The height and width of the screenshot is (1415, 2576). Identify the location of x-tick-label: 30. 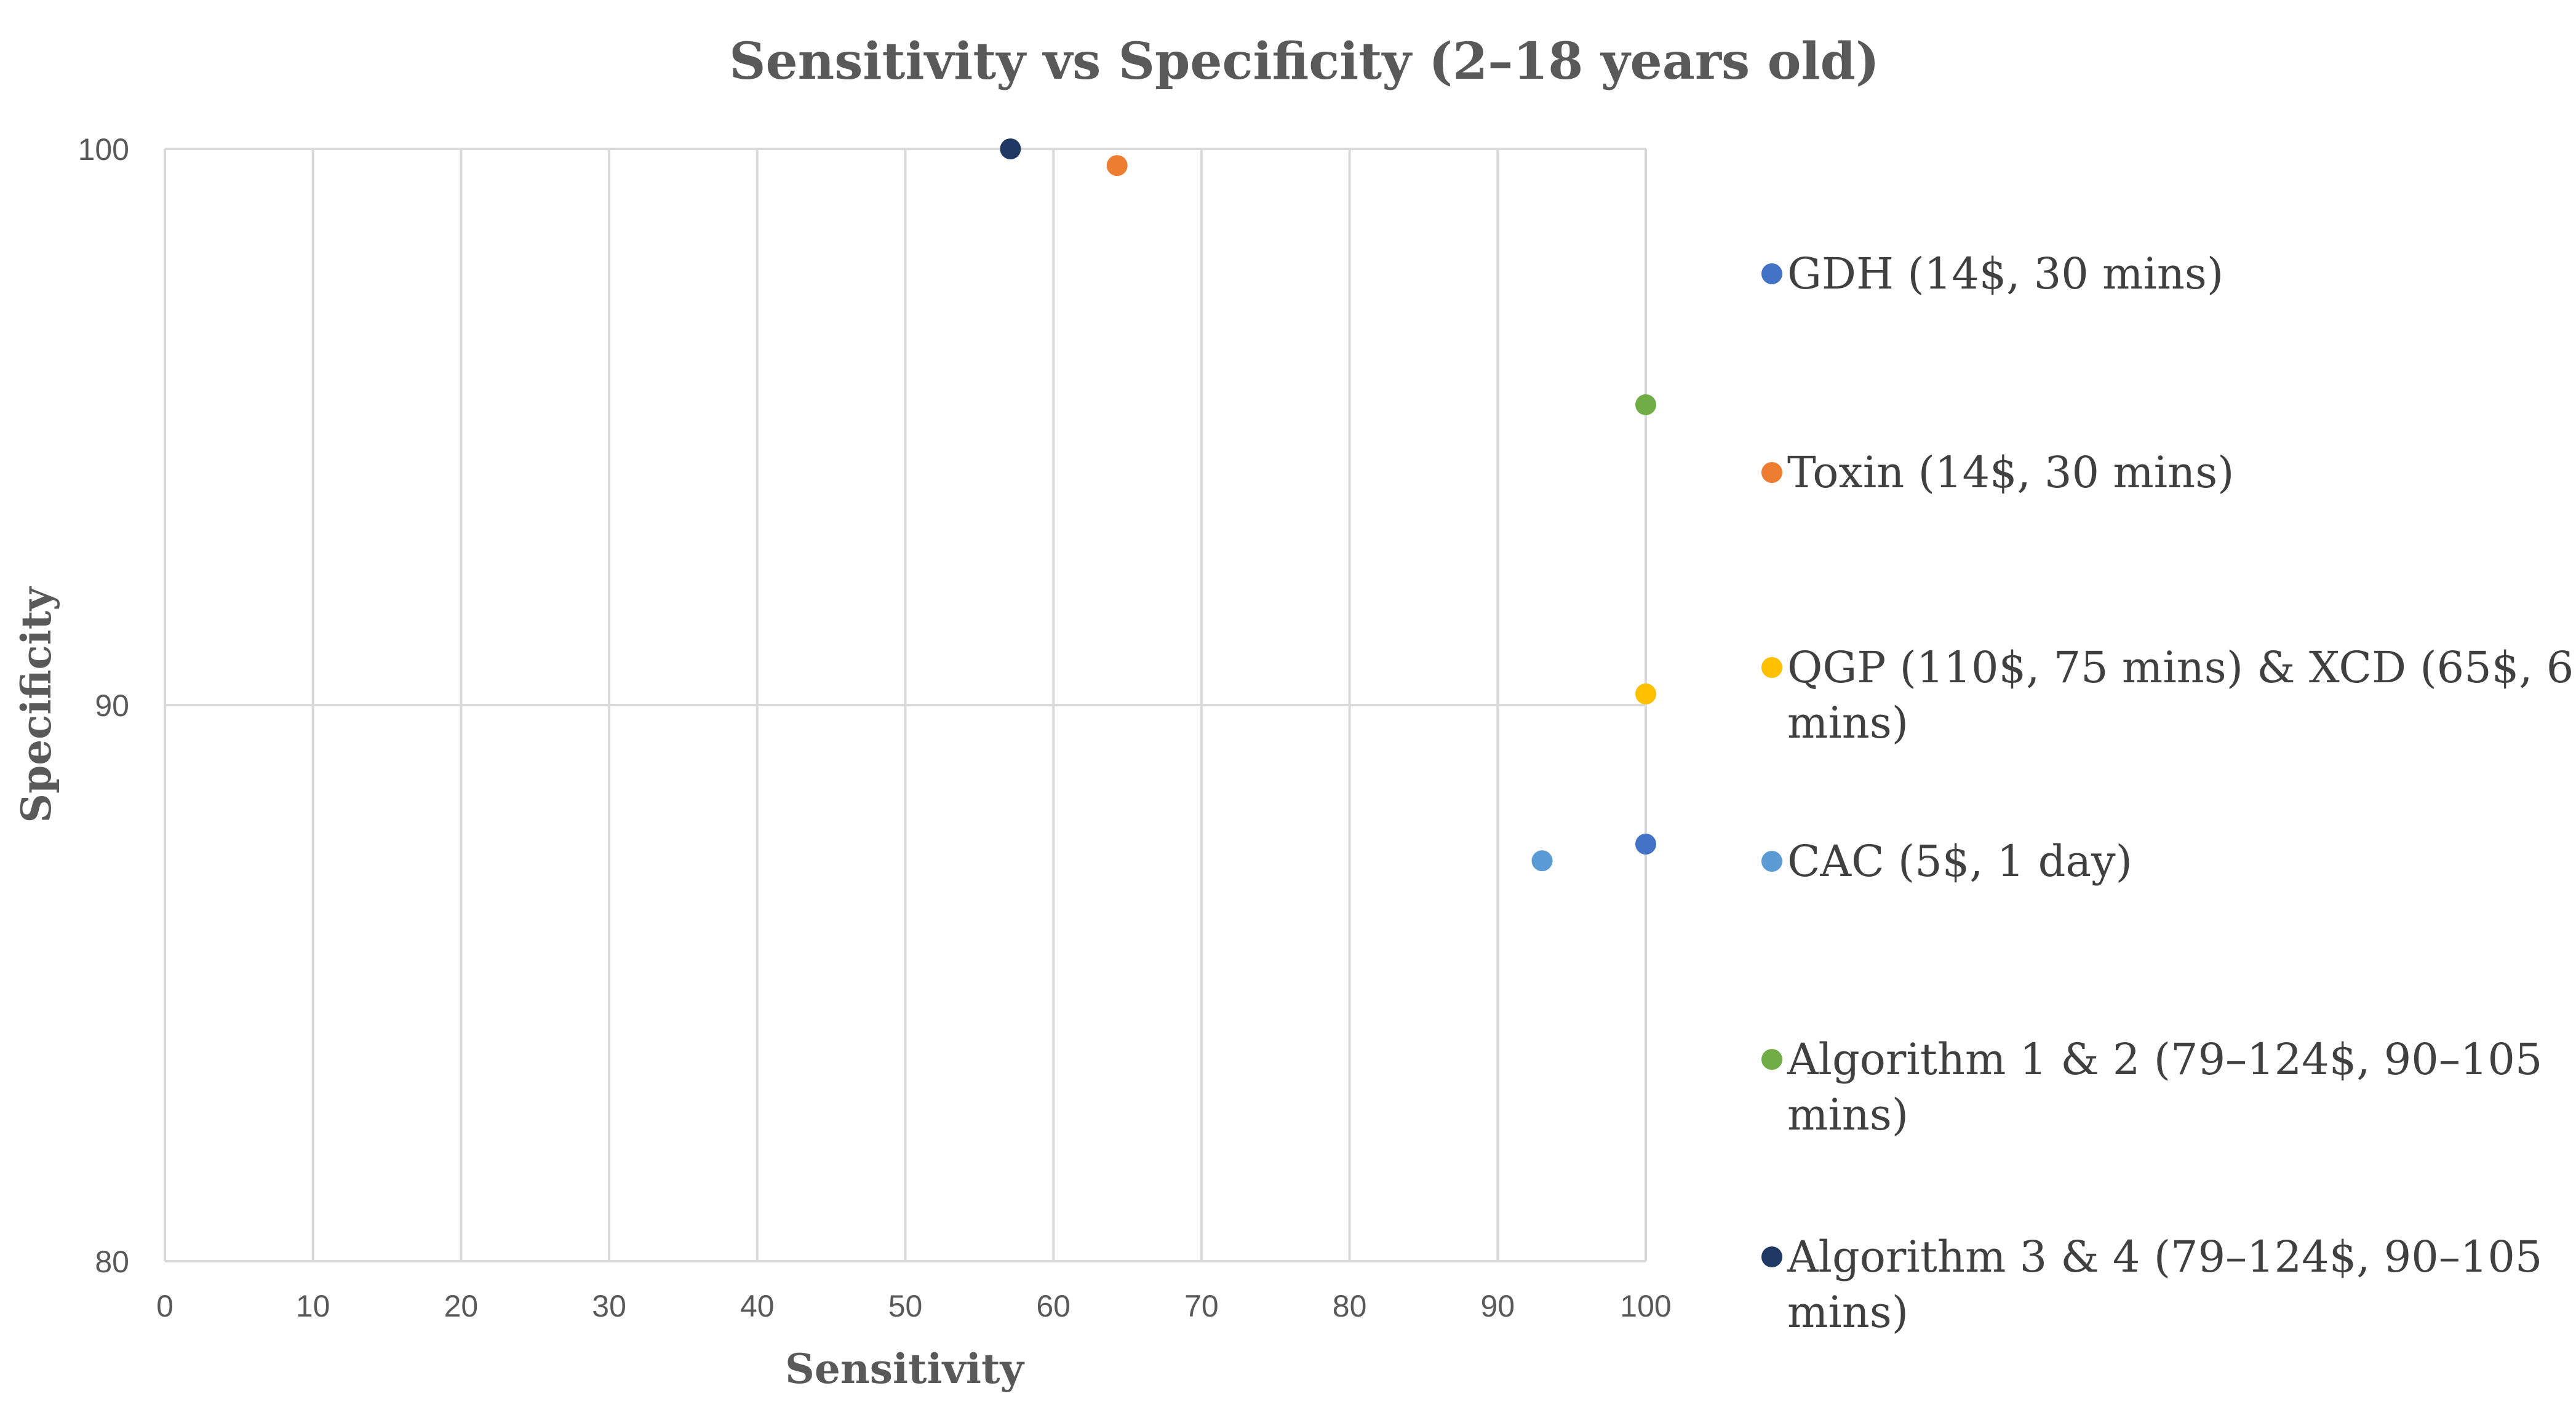
(609, 1306).